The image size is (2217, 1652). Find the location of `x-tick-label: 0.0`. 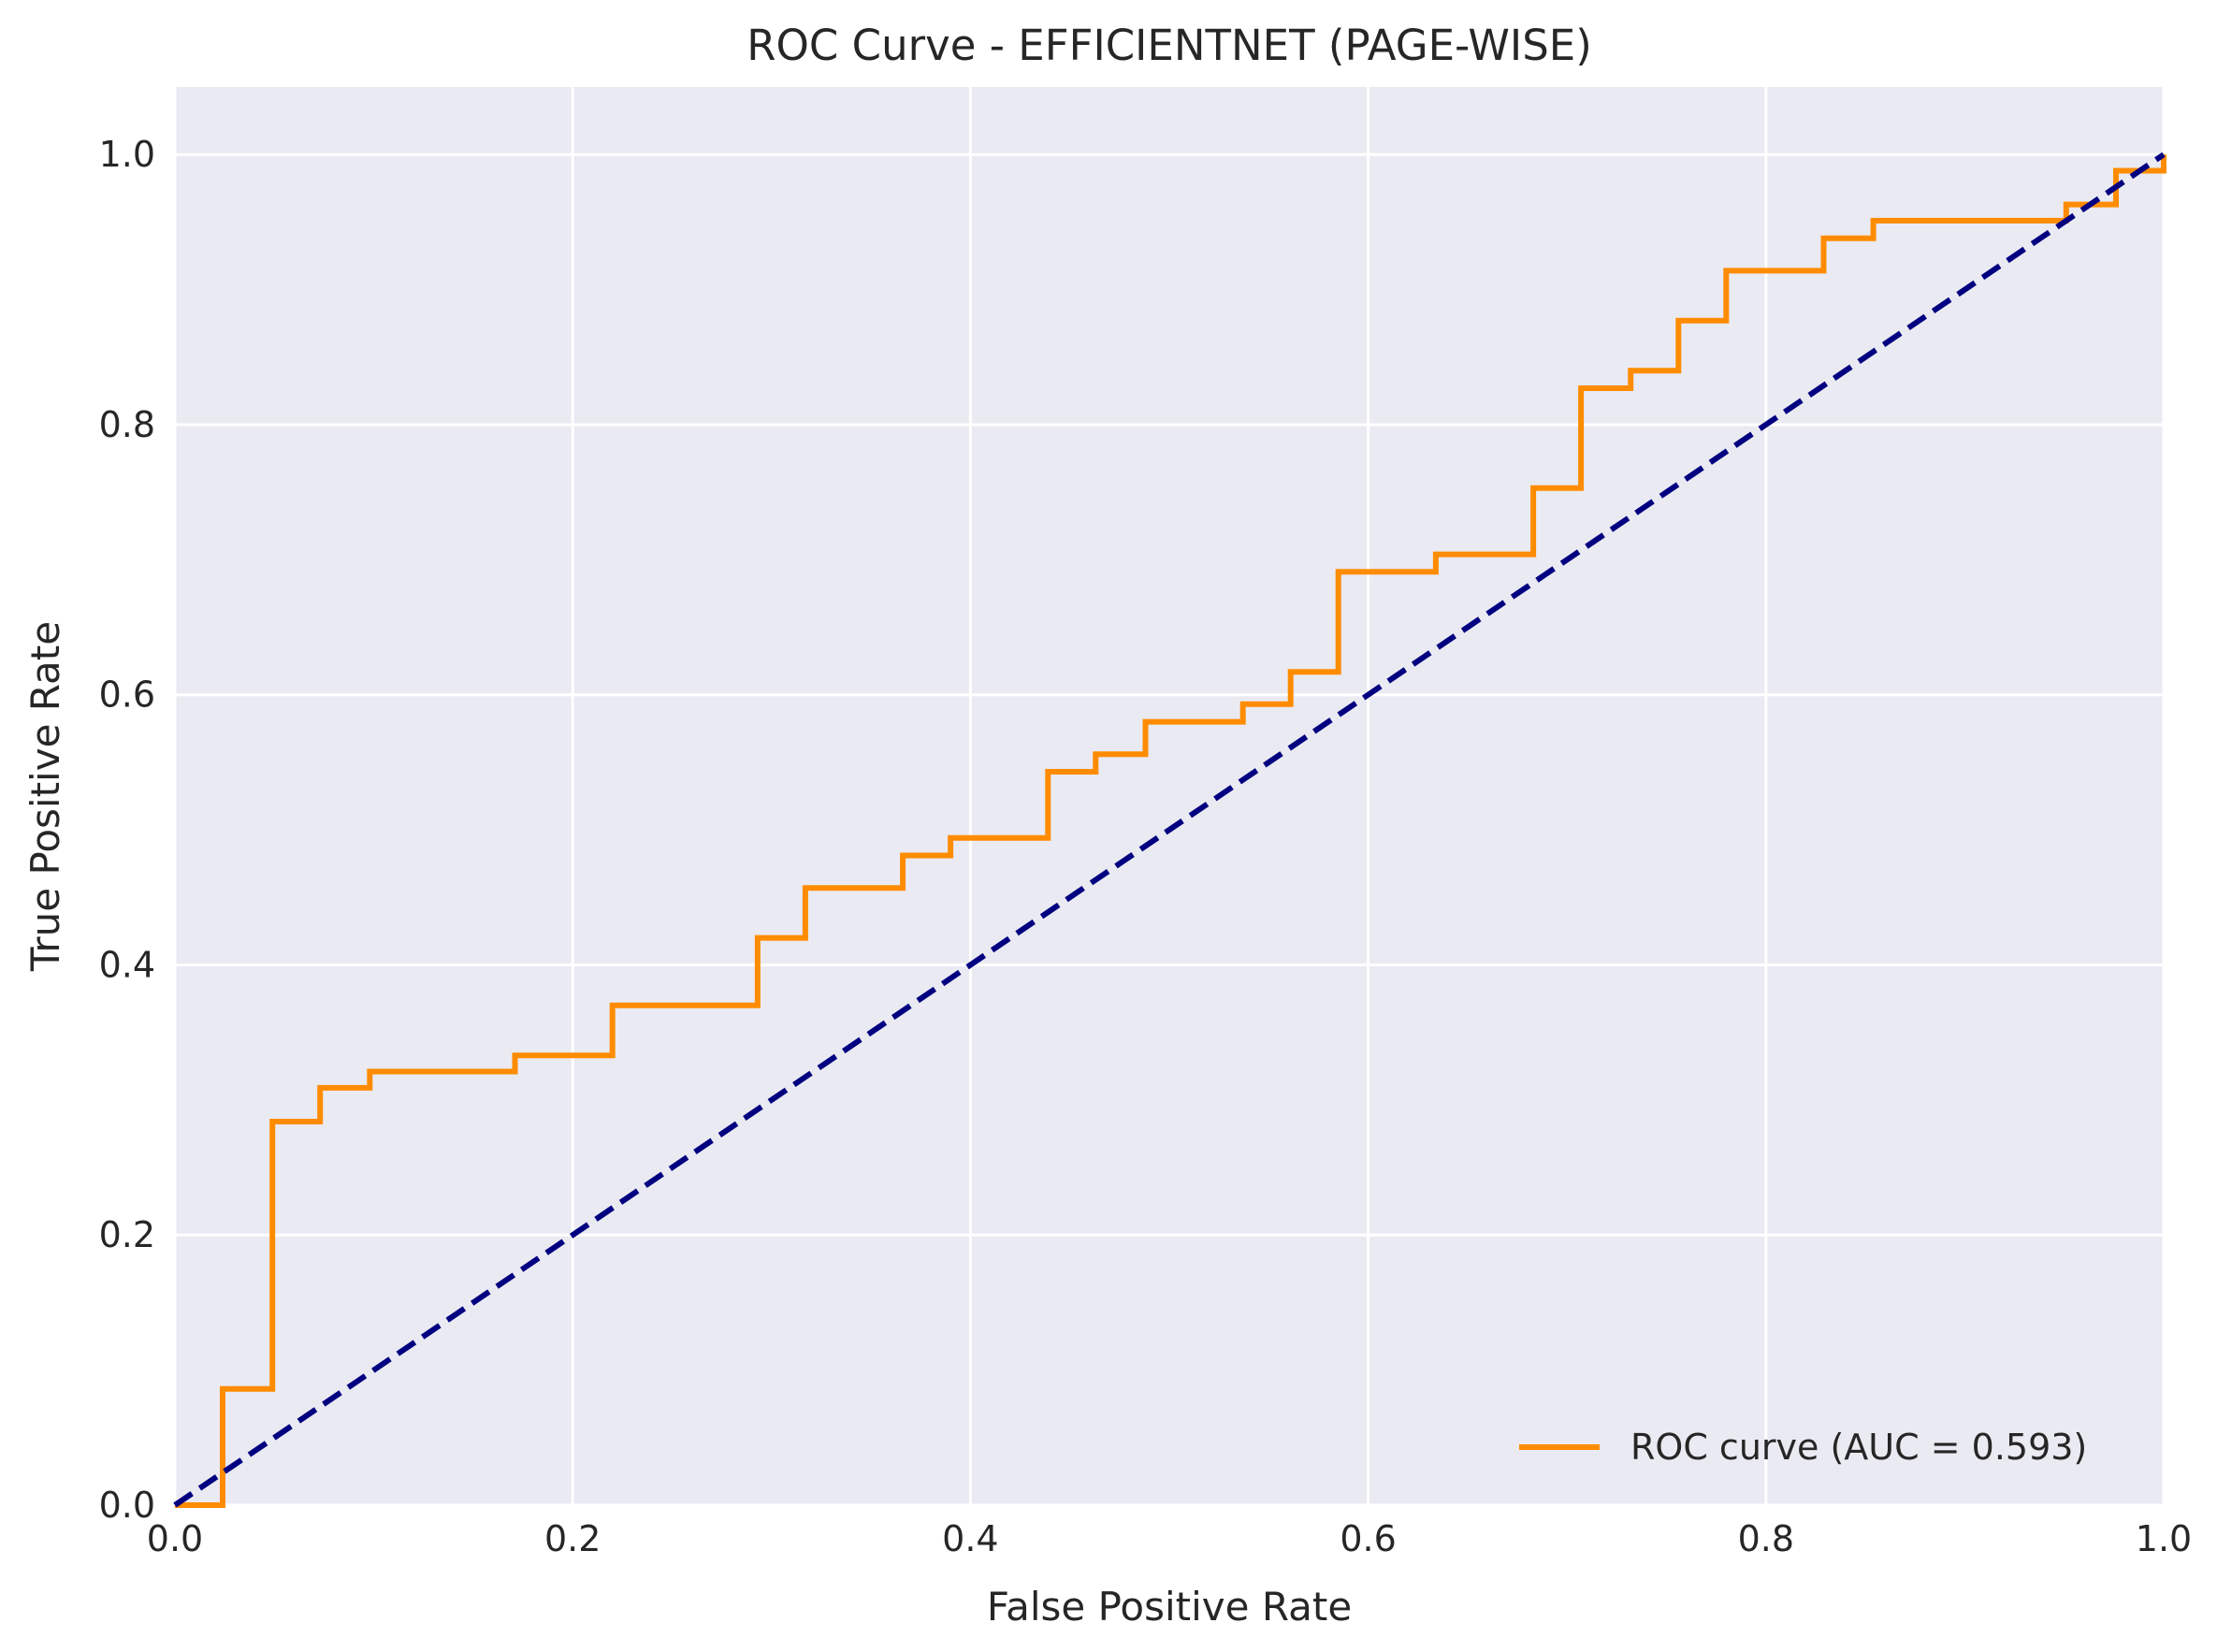

x-tick-label: 0.0 is located at coordinates (175, 1538).